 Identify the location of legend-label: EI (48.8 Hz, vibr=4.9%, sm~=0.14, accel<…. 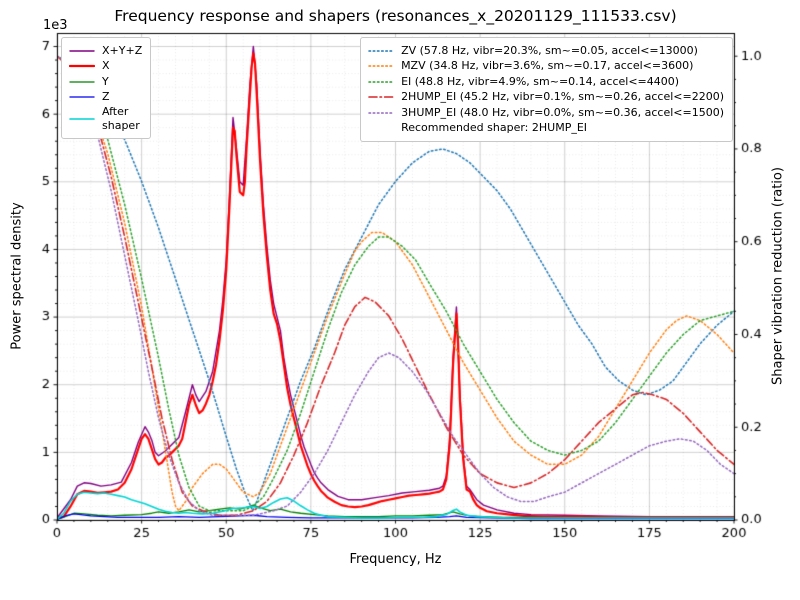
(540, 81).